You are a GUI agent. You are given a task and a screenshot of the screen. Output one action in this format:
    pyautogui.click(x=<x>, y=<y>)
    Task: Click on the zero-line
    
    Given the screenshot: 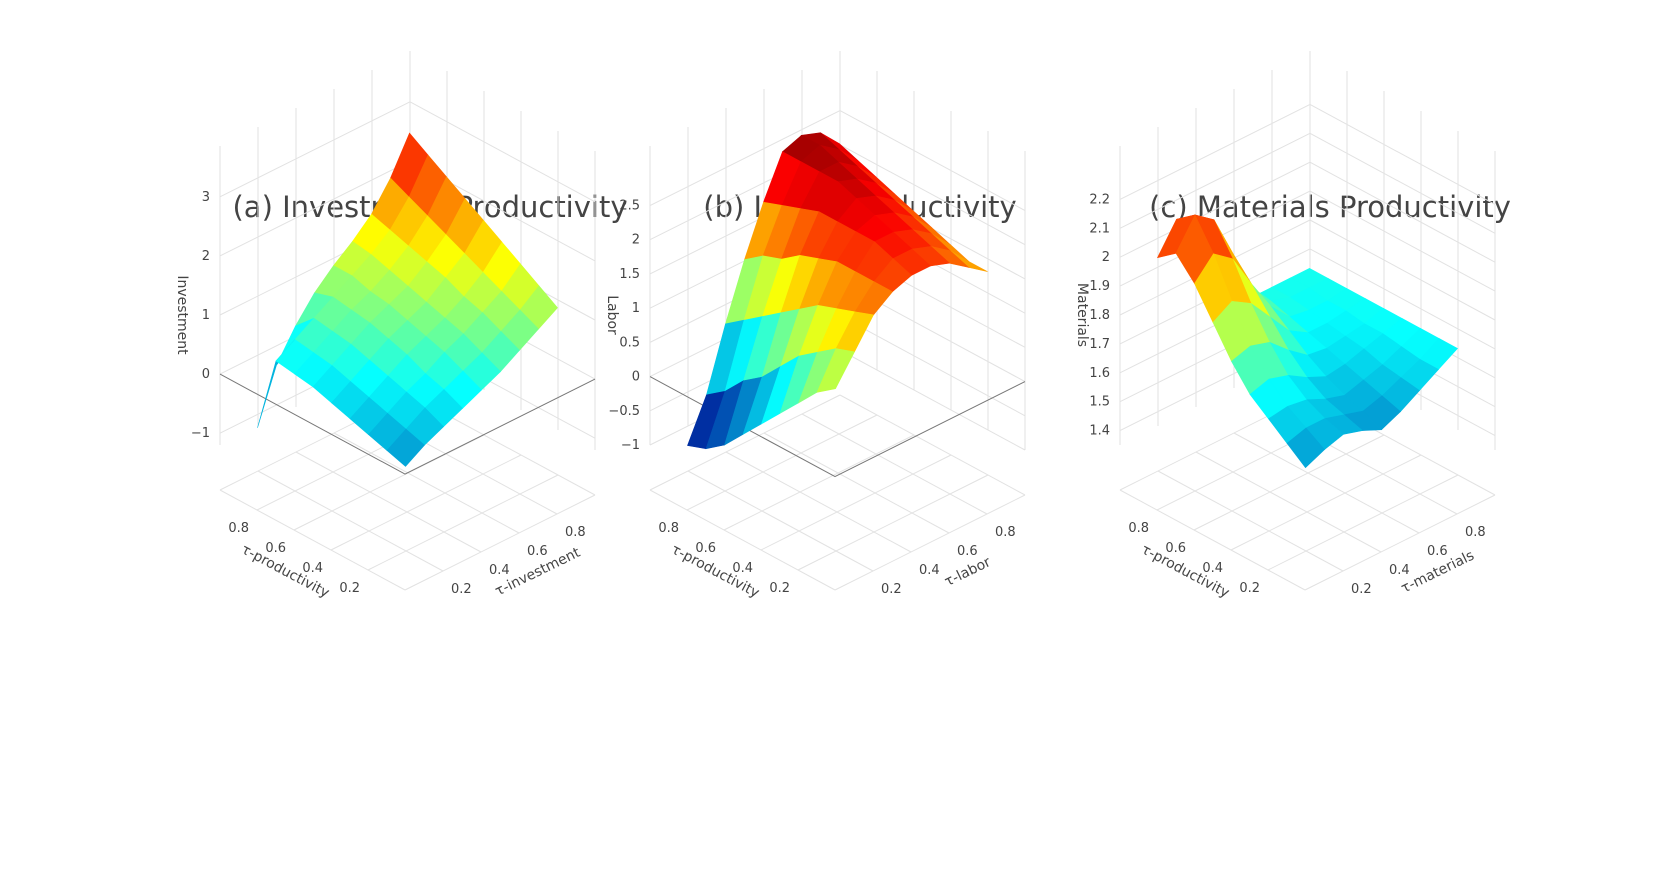 What is the action you would take?
    pyautogui.click(x=407, y=424)
    